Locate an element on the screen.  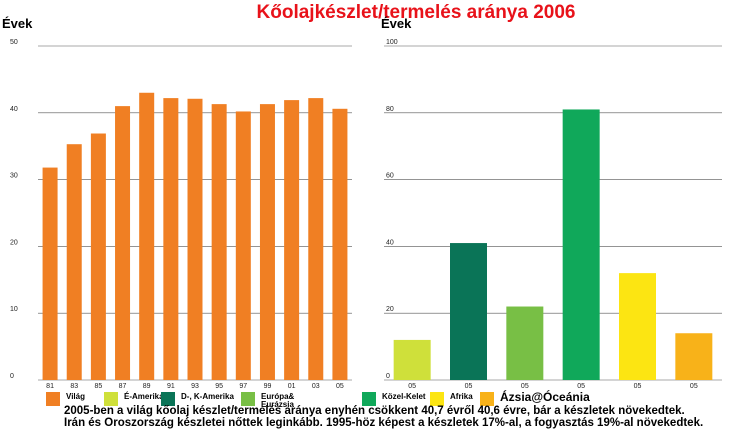
left-x-tick-label: 91 is located at coordinates (171, 386).